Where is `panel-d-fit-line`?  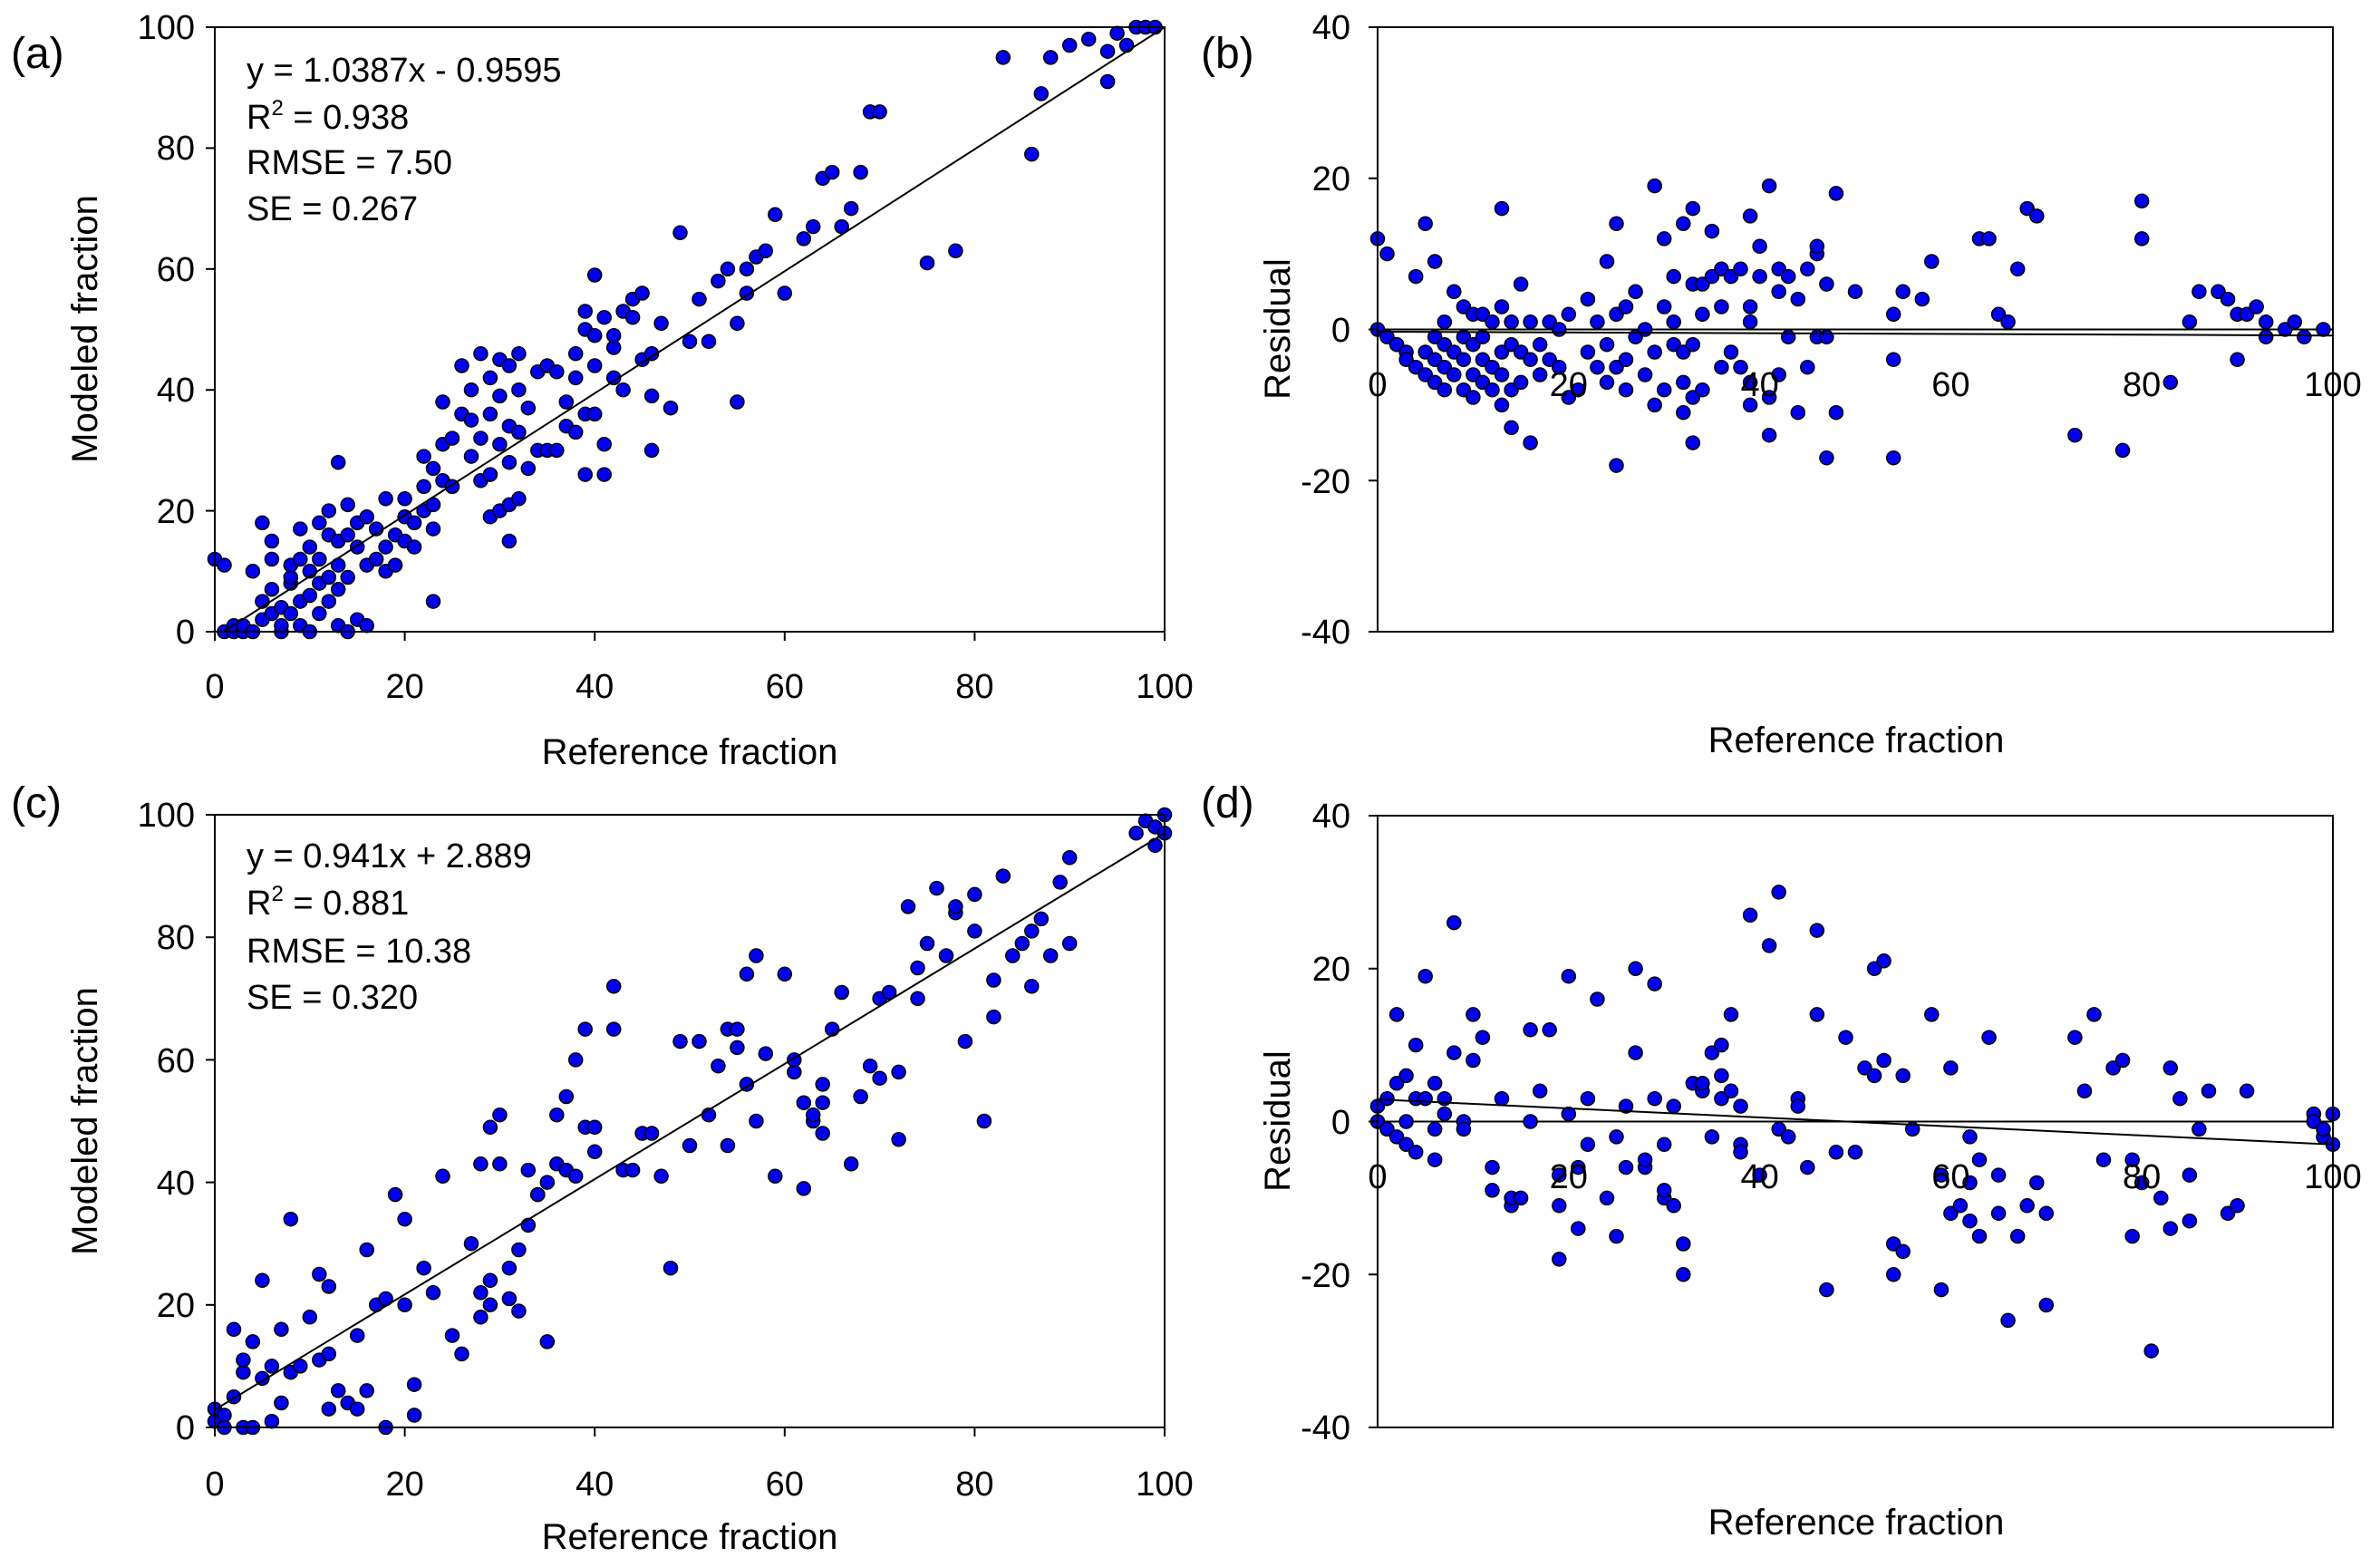
panel-d-fit-line is located at coordinates (1855, 1122).